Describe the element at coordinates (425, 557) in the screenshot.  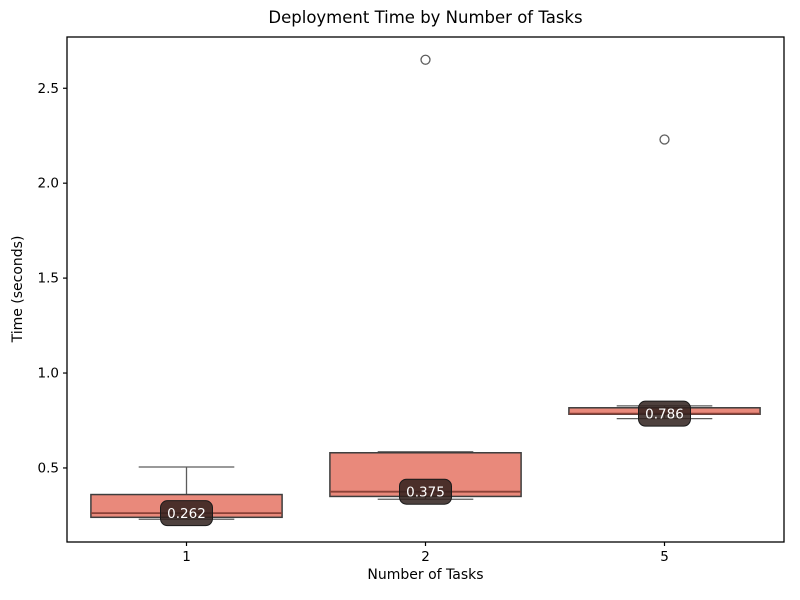
I see `x-tick-label: 2` at that location.